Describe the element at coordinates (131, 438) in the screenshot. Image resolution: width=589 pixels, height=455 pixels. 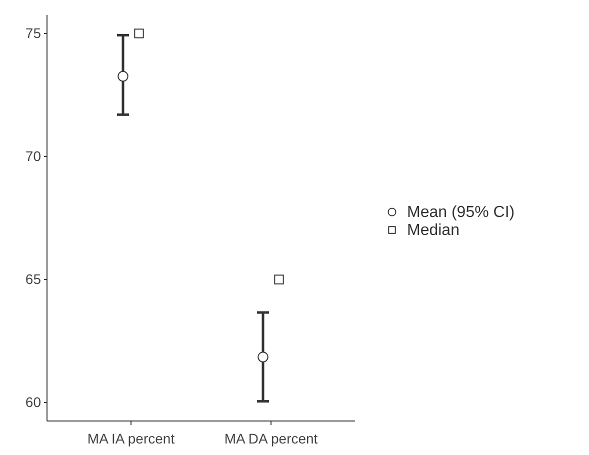
I see `x-tick-label: MA IA percent` at that location.